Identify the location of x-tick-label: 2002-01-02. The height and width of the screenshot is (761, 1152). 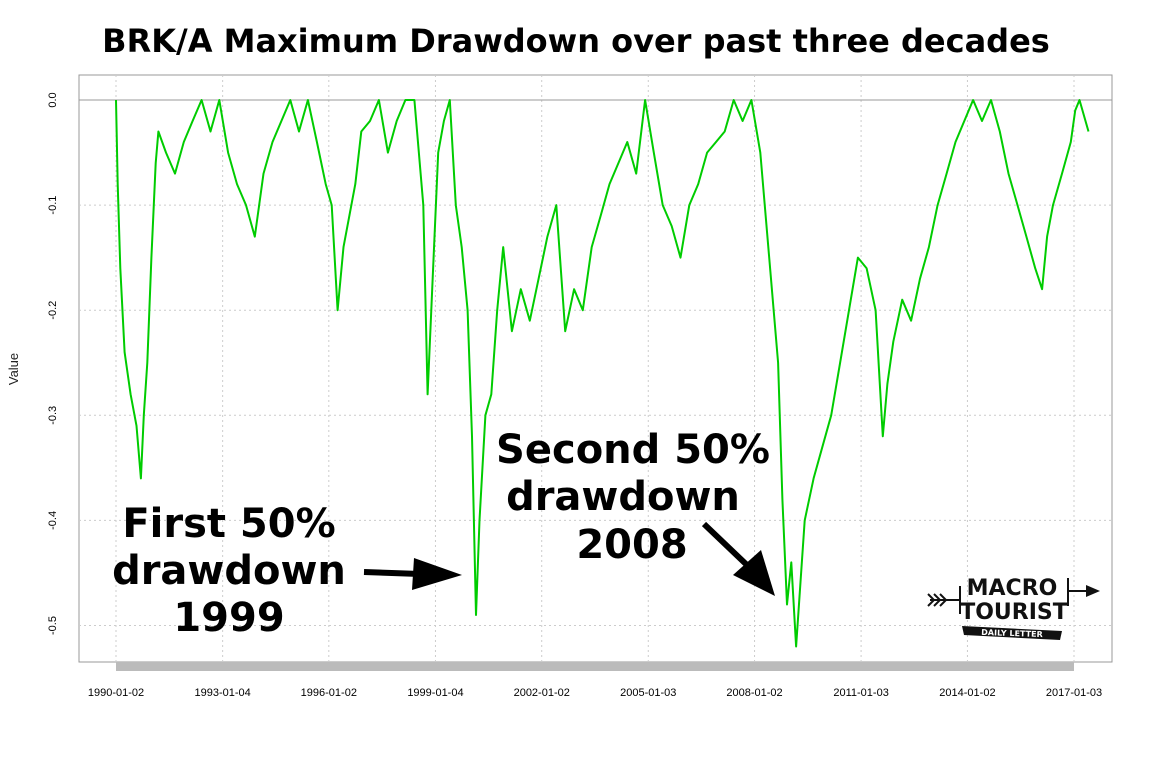
(542, 693).